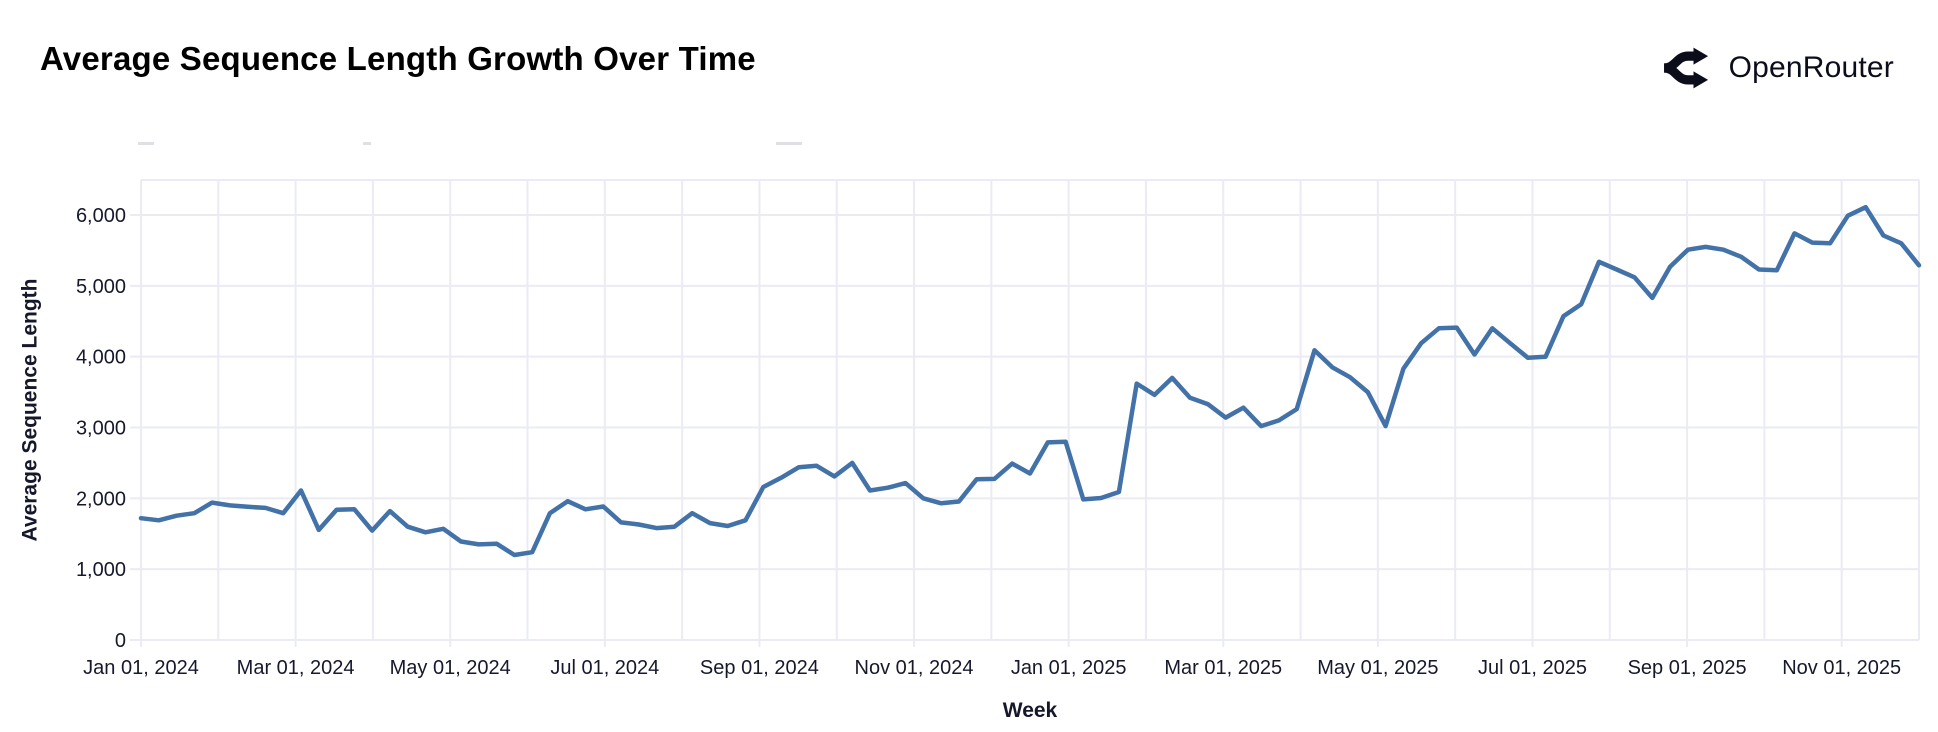  I want to click on x-axis-title: Week, so click(1030, 710).